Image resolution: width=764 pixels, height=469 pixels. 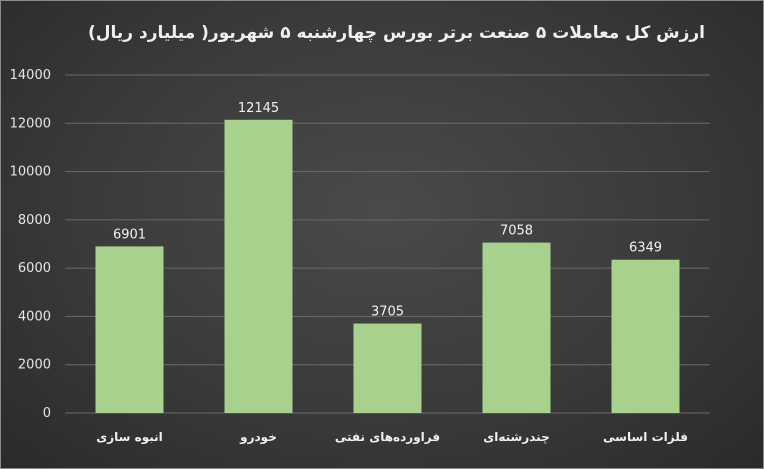 What do you see at coordinates (47, 413) in the screenshot?
I see `y-tick-label: 0` at bounding box center [47, 413].